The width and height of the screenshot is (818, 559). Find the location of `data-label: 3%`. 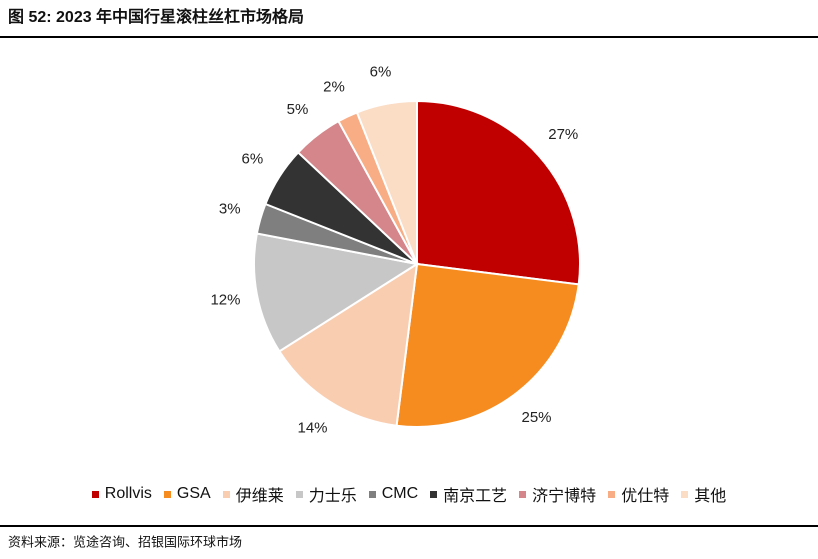

data-label: 3% is located at coordinates (230, 209).